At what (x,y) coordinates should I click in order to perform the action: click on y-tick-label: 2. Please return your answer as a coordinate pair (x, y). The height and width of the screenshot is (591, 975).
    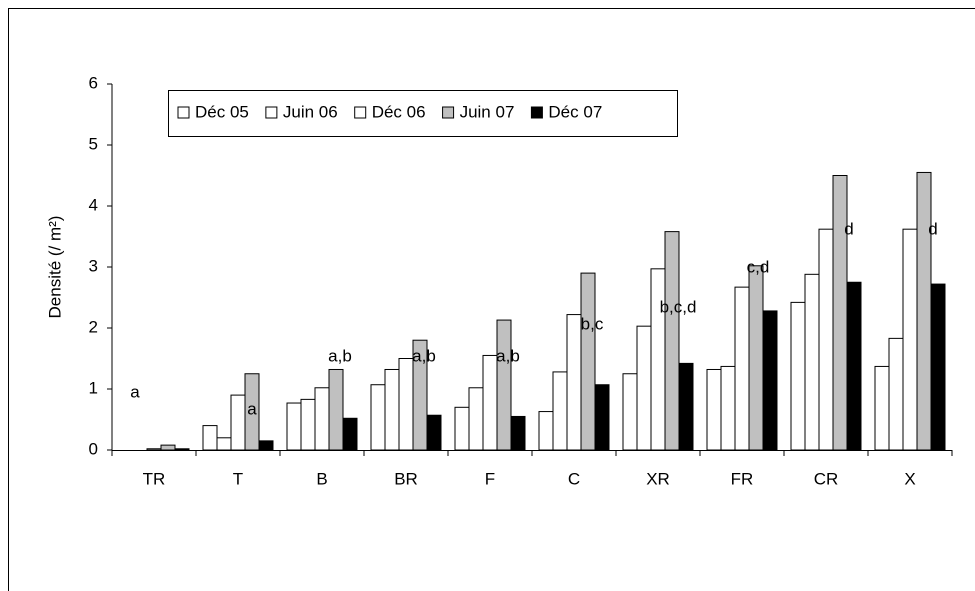
    Looking at the image, I should click on (93, 326).